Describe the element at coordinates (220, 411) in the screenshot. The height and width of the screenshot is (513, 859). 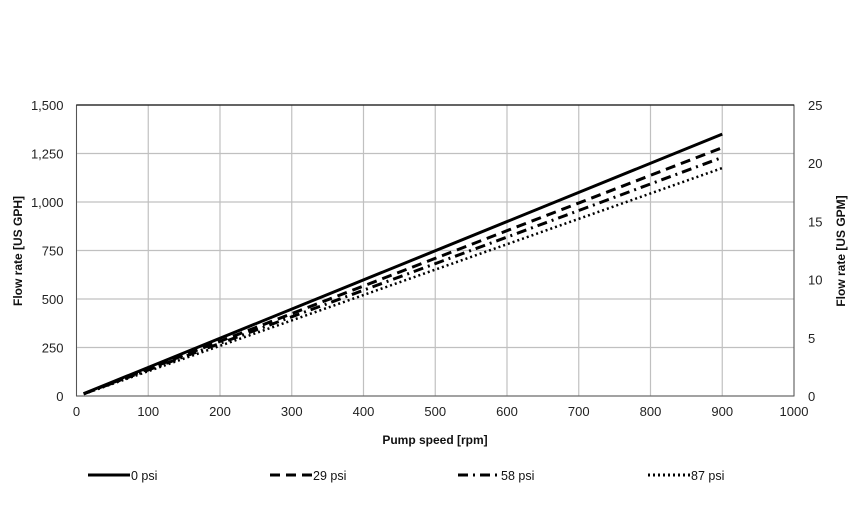
I see `x-tick-label: 200` at that location.